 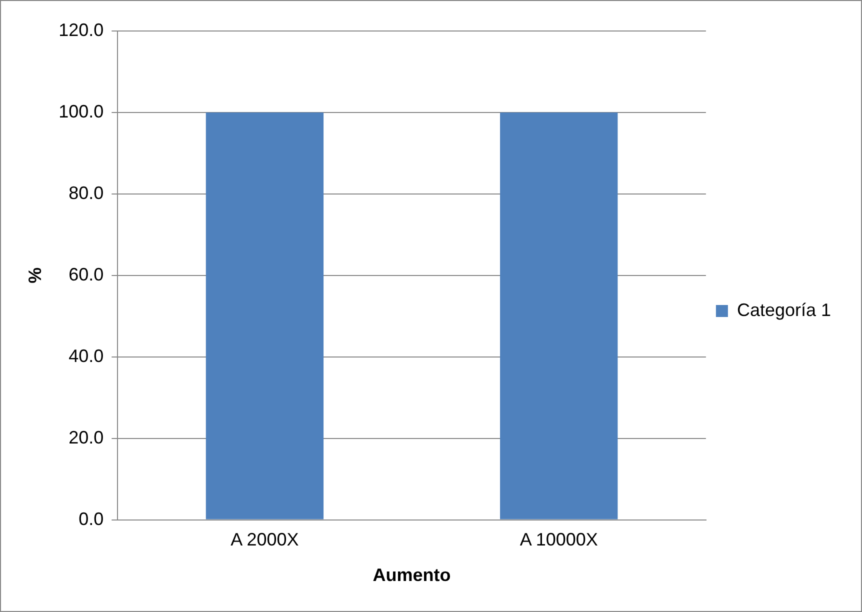 What do you see at coordinates (264, 540) in the screenshot?
I see `x-tick-label: A 2000X` at bounding box center [264, 540].